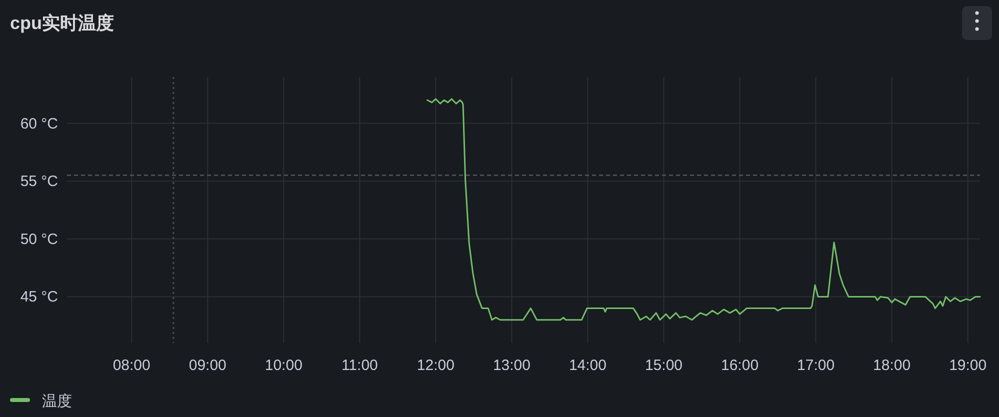  What do you see at coordinates (283, 365) in the screenshot?
I see `x-tick-label: 10:00` at bounding box center [283, 365].